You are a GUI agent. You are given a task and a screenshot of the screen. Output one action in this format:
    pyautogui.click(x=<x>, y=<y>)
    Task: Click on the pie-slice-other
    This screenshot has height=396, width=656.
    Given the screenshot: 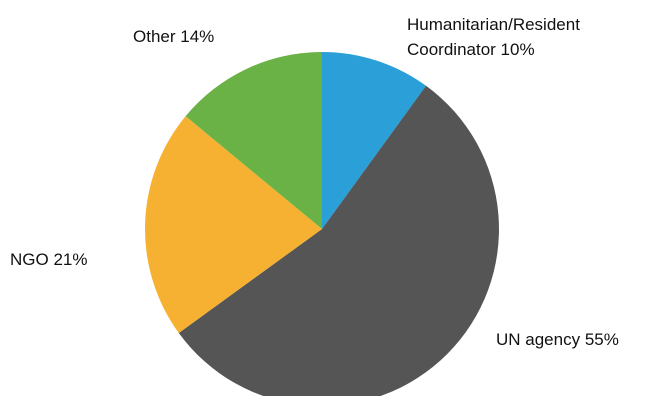 What is the action you would take?
    pyautogui.click(x=253, y=140)
    